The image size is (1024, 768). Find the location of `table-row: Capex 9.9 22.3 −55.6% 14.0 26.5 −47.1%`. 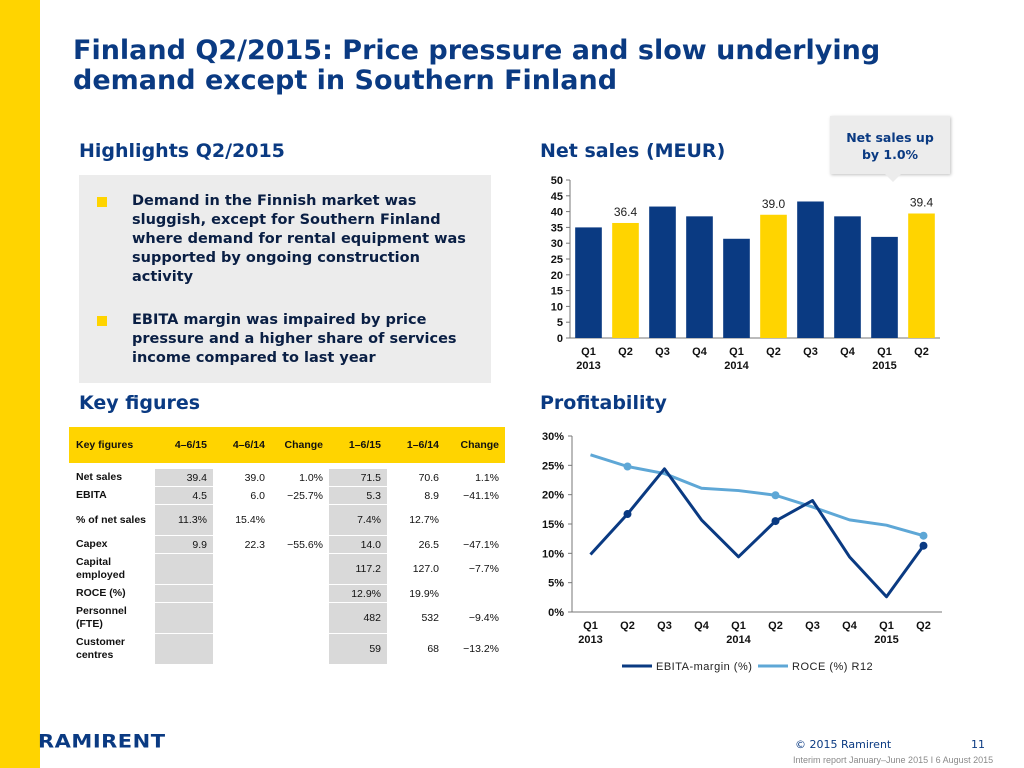

table-row: Capex 9.9 22.3 −55.6% 14.0 26.5 −47.1% is located at coordinates (287, 544).